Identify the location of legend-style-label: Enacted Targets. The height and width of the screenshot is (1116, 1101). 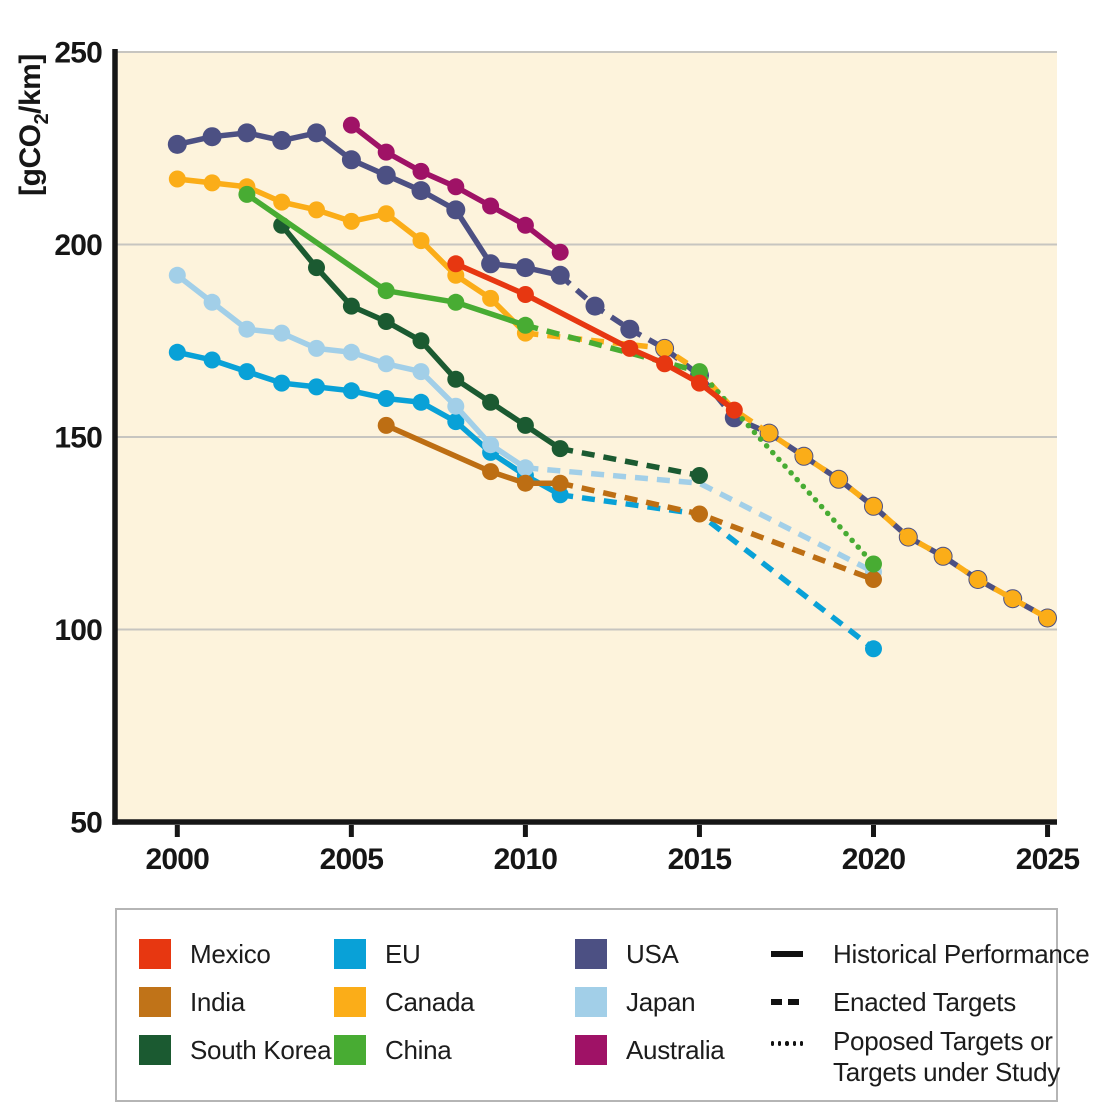
(924, 1001).